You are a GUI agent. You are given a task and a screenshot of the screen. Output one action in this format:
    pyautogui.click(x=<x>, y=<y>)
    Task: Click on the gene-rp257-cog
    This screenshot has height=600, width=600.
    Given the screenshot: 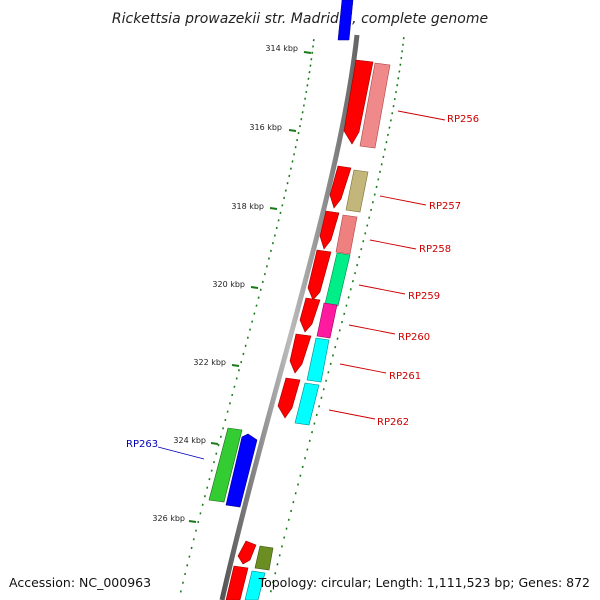 What is the action you would take?
    pyautogui.click(x=357, y=191)
    